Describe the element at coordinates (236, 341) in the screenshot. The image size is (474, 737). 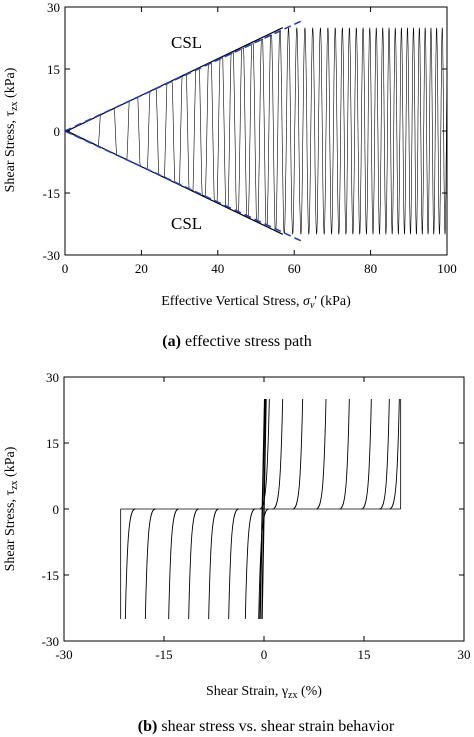
I see `panel-a-caption: (a) effective stress path` at that location.